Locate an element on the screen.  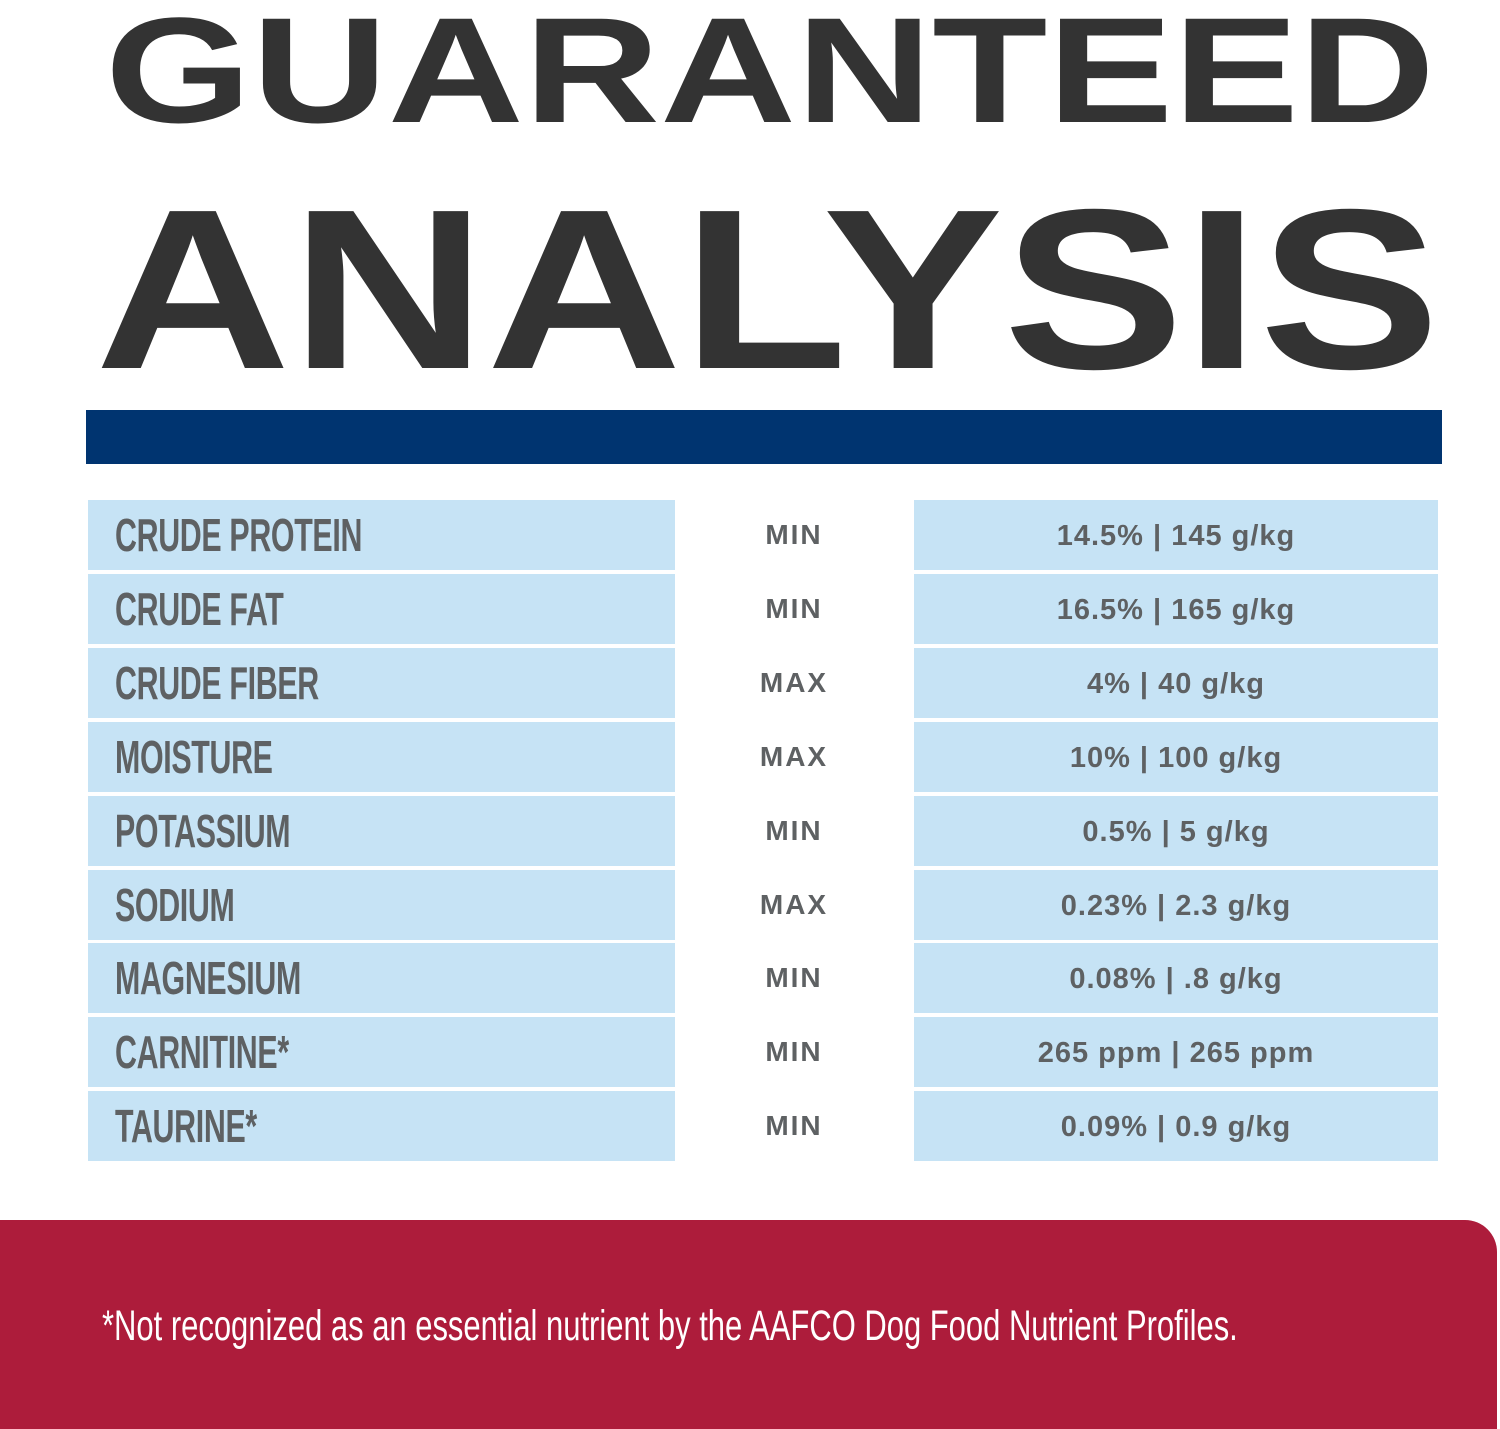
nutrient-name: CRUDE FAT is located at coordinates (199, 608).